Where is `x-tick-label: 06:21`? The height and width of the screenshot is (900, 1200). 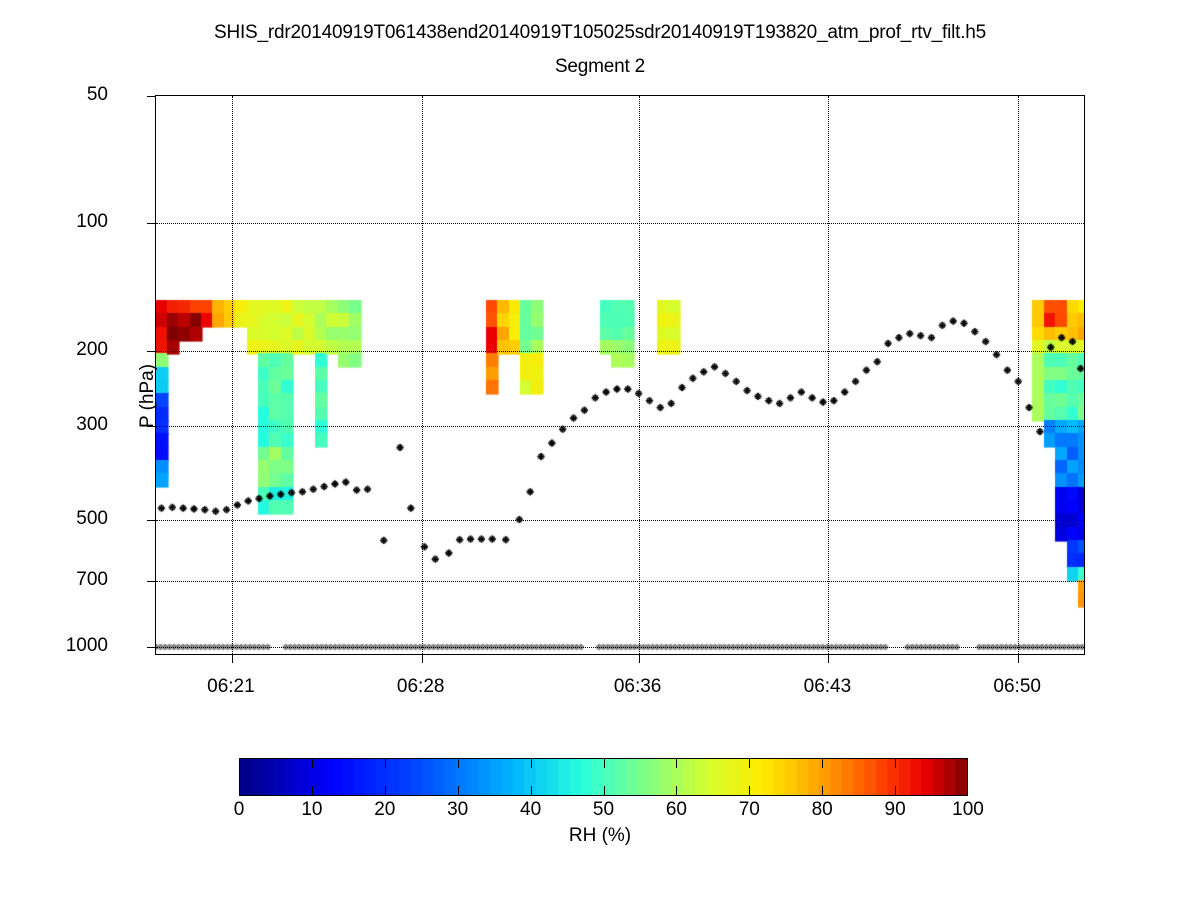
x-tick-label: 06:21 is located at coordinates (231, 686).